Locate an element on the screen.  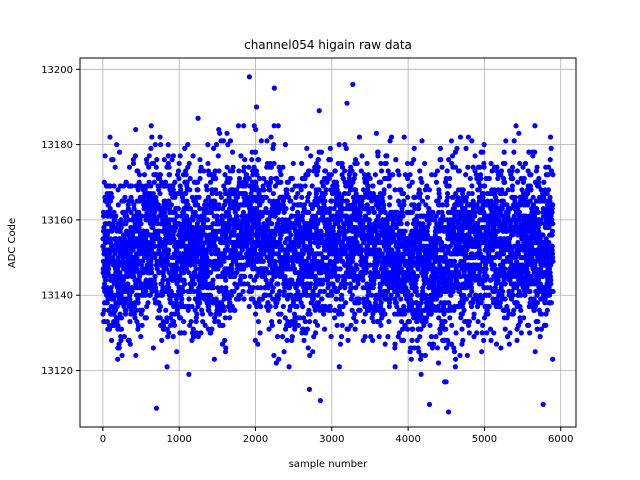
chart-title: channel054 higain raw data is located at coordinates (328, 45).